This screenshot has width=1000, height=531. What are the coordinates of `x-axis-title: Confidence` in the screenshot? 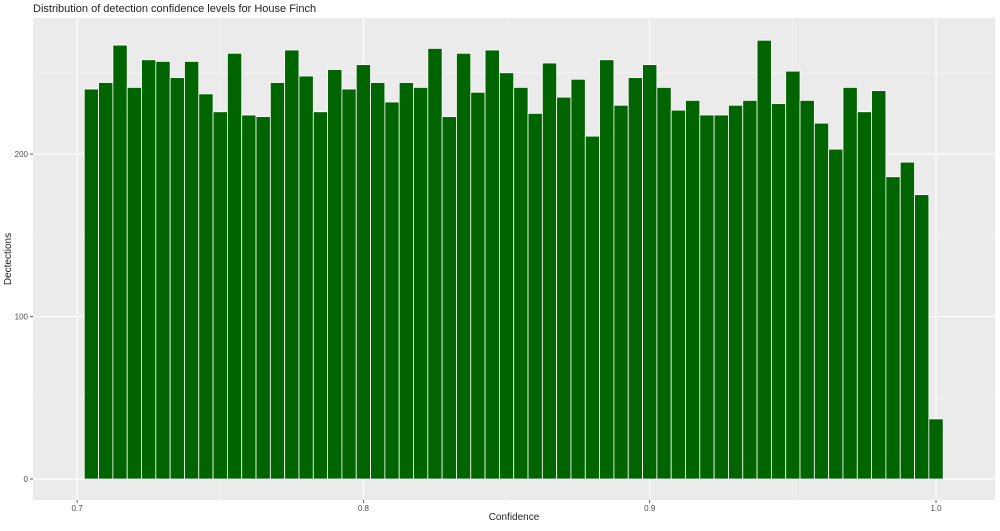 It's located at (514, 517).